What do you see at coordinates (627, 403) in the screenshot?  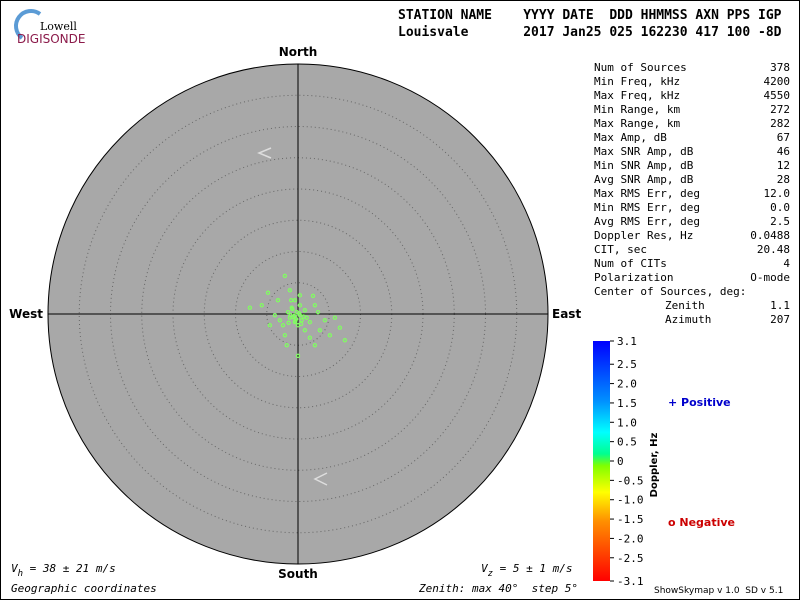 I see `colorbar-tick-label: 1.5` at bounding box center [627, 403].